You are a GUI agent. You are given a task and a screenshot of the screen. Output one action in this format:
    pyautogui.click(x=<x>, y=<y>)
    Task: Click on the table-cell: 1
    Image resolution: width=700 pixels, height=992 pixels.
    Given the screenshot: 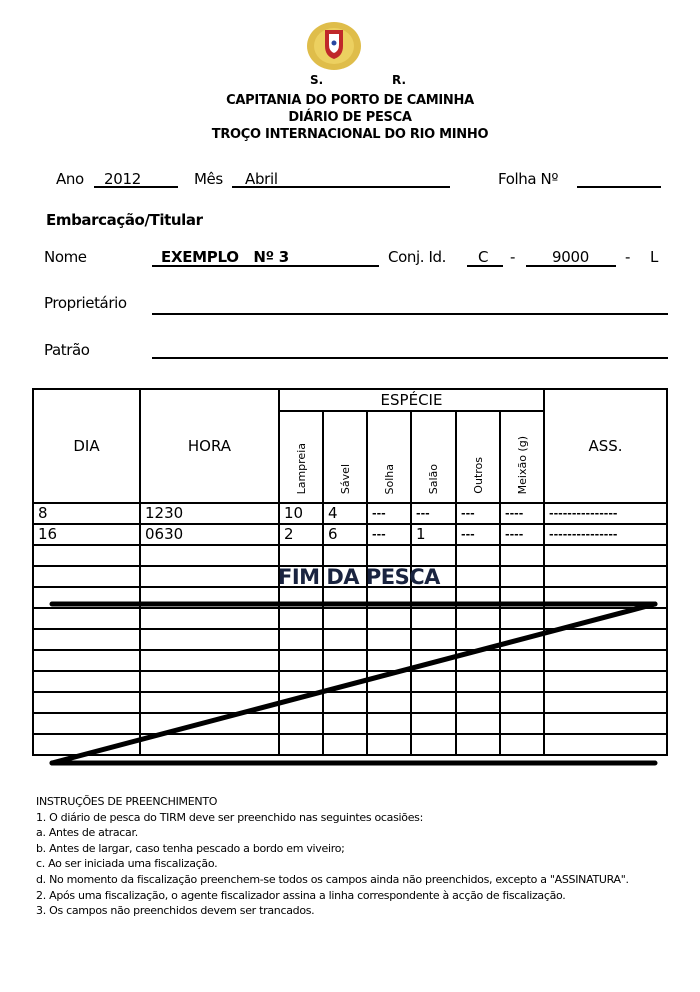 What is the action you would take?
    pyautogui.click(x=433, y=534)
    